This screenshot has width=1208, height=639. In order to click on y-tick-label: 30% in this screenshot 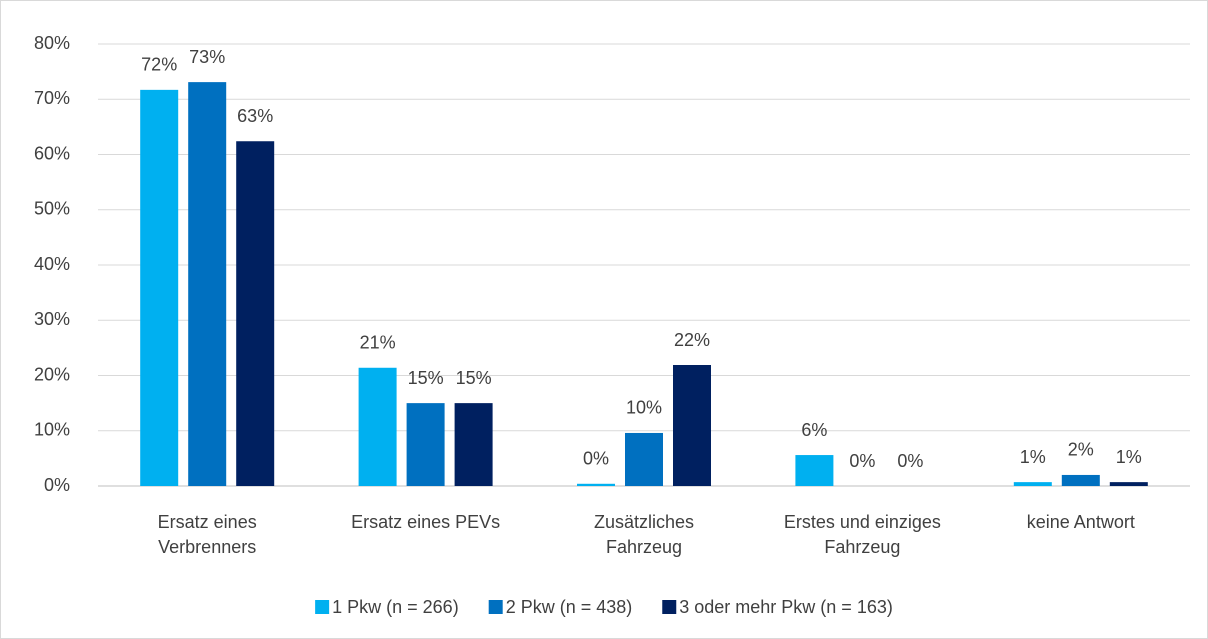, I will do `click(52, 319)`.